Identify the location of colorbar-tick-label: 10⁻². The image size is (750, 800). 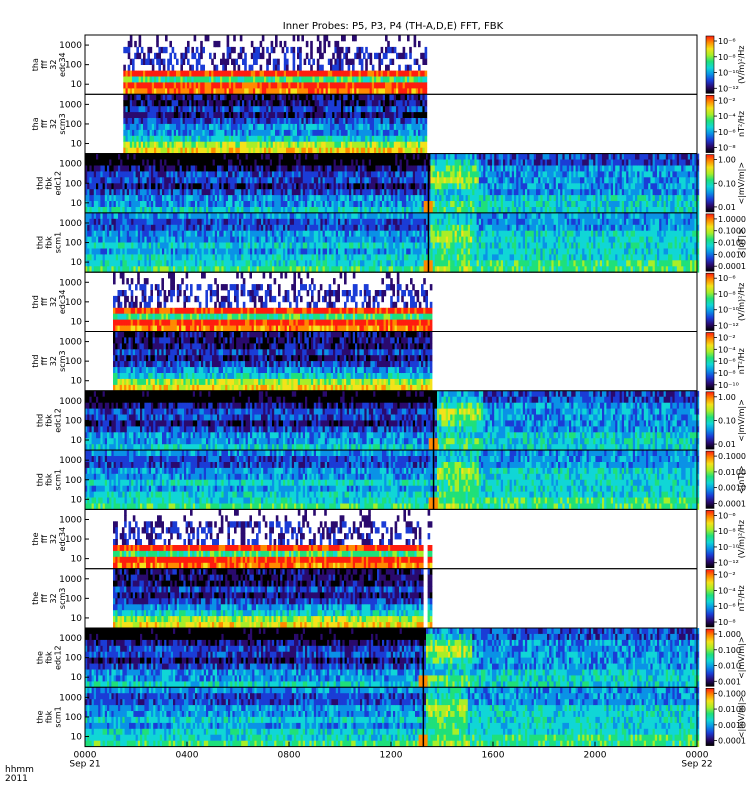
(727, 100).